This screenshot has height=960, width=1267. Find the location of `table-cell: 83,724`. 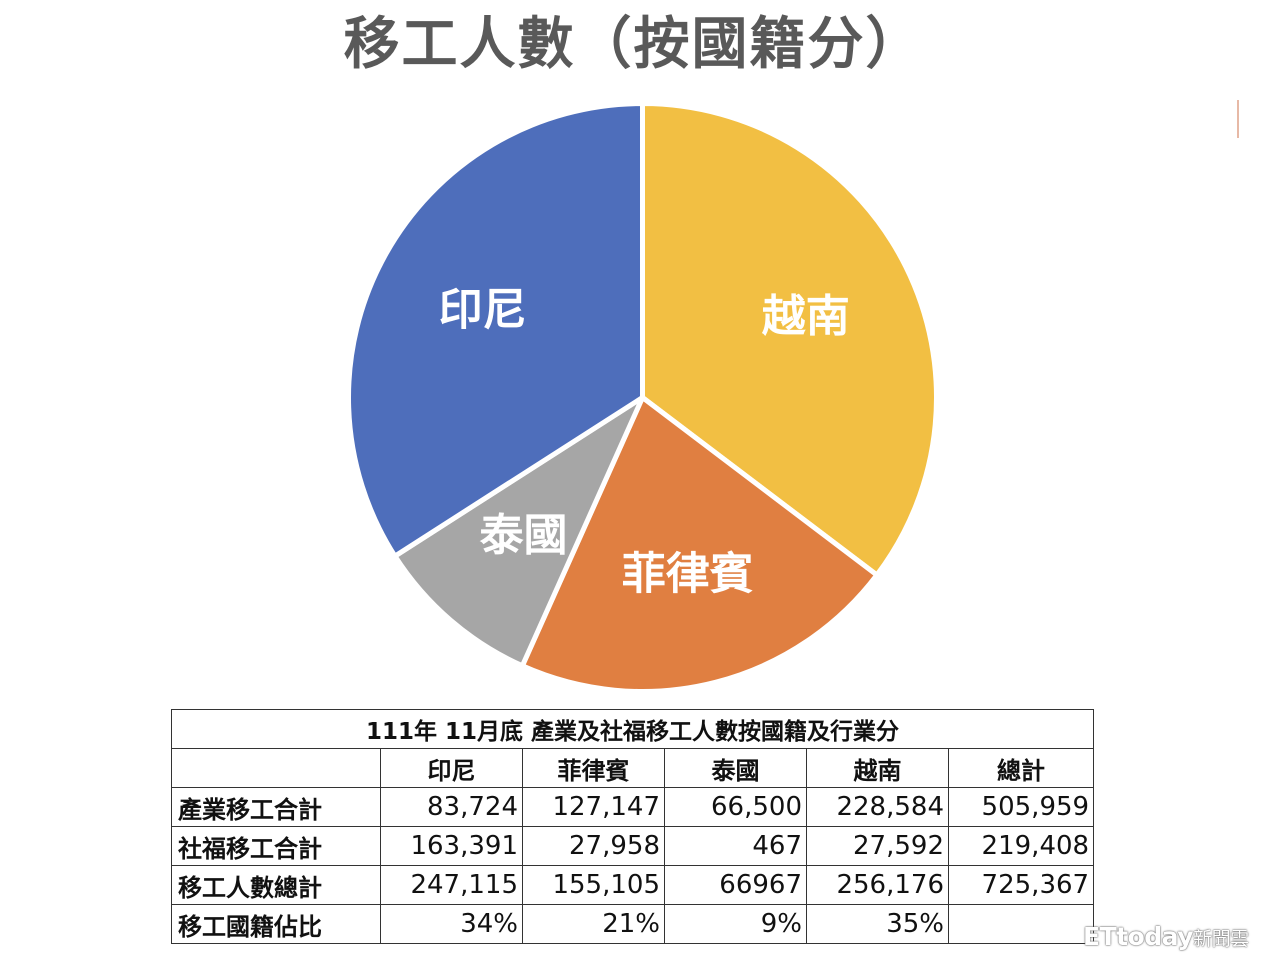

table-cell: 83,724 is located at coordinates (451, 807).